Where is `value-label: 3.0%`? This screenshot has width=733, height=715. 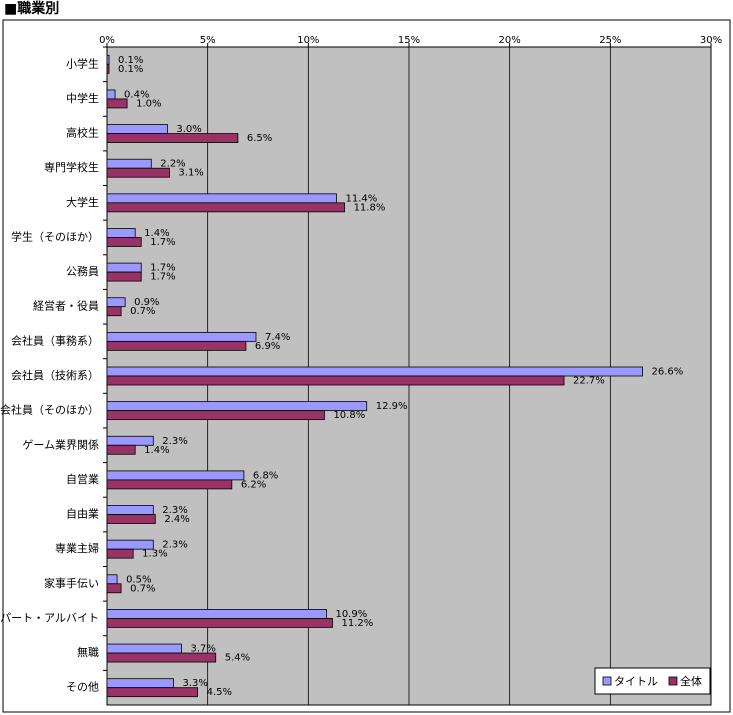
value-label: 3.0% is located at coordinates (188, 129).